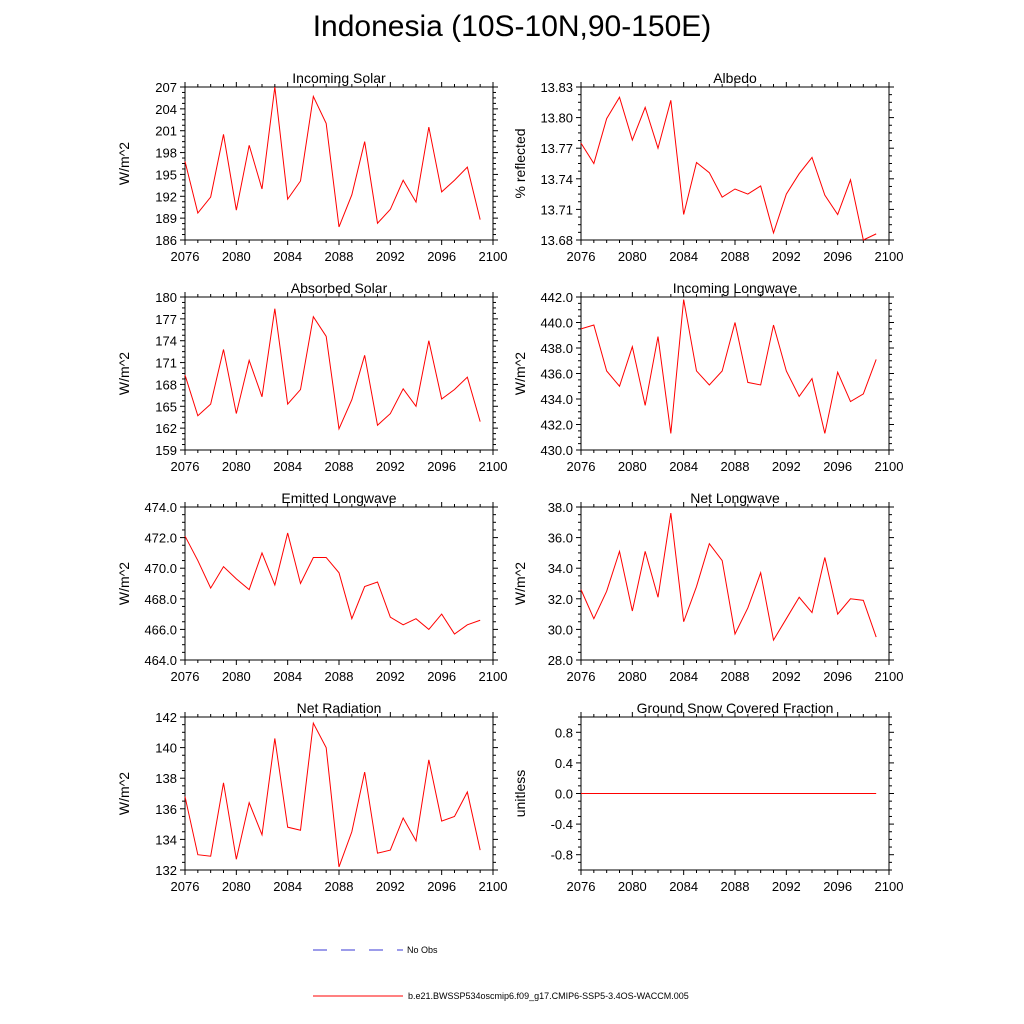 The width and height of the screenshot is (1024, 1024). Describe the element at coordinates (556, 148) in the screenshot. I see `albedo-ytick-label: 13.77` at that location.